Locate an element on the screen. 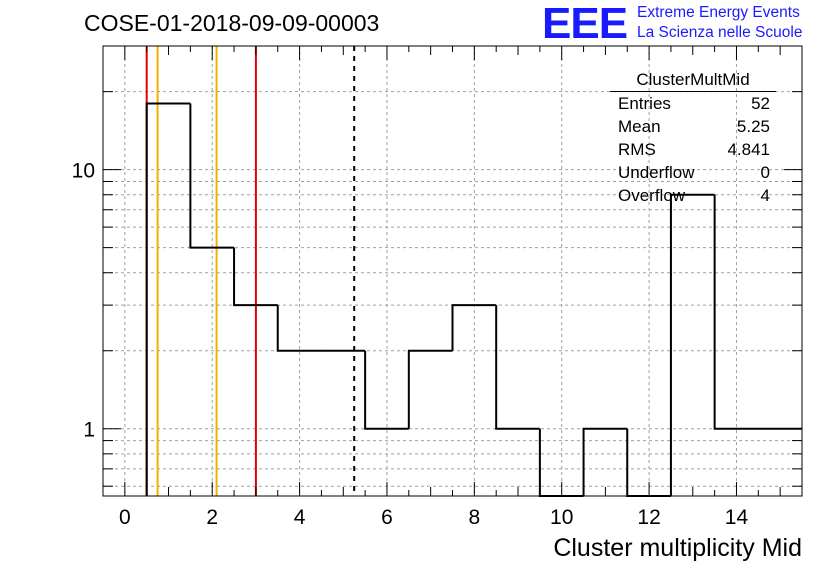 The height and width of the screenshot is (572, 836). x-tick-label: 2 is located at coordinates (212, 517).